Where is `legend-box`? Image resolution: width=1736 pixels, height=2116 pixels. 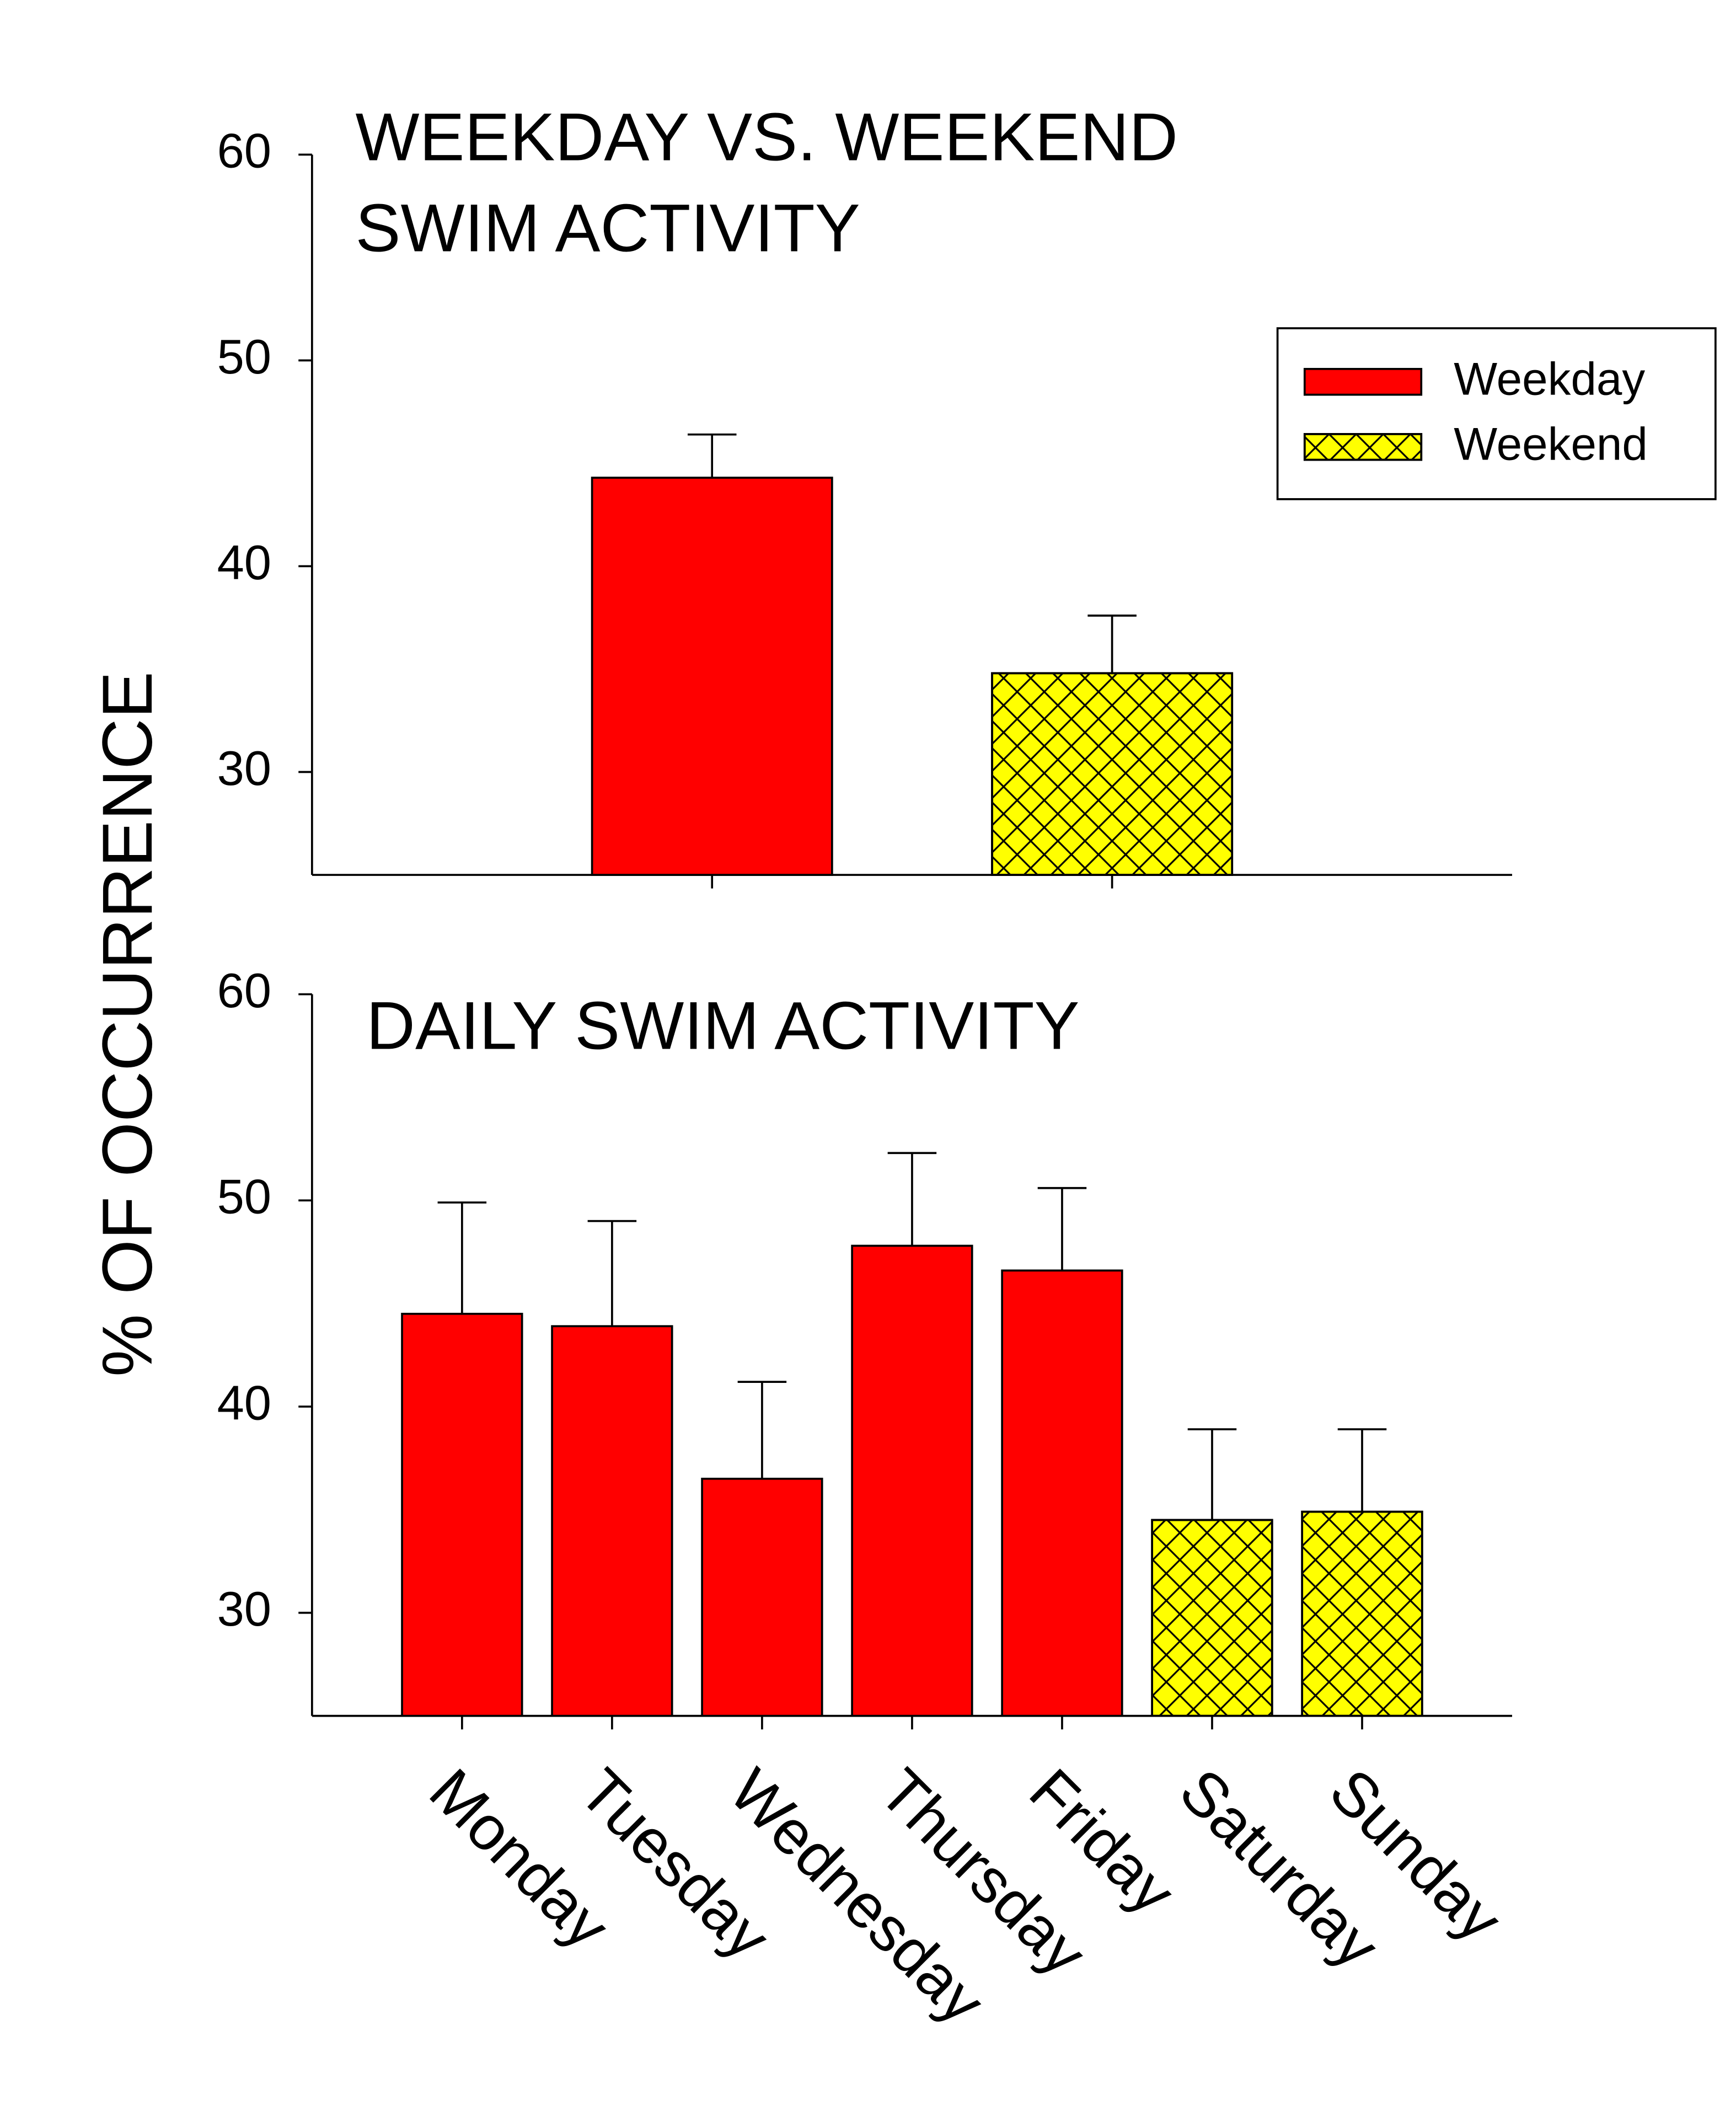
legend-box is located at coordinates (1496, 413).